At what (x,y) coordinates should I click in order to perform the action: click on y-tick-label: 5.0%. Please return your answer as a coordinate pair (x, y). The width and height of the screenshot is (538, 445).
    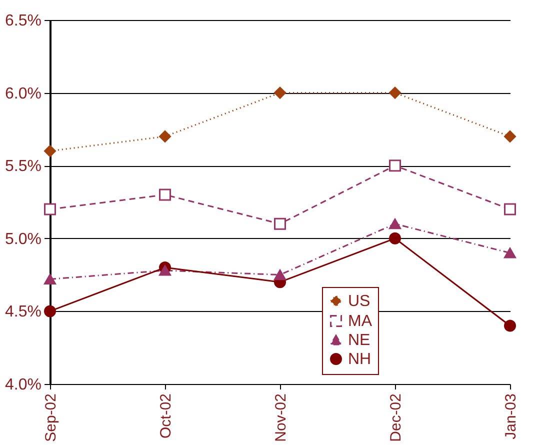
    Looking at the image, I should click on (23, 239).